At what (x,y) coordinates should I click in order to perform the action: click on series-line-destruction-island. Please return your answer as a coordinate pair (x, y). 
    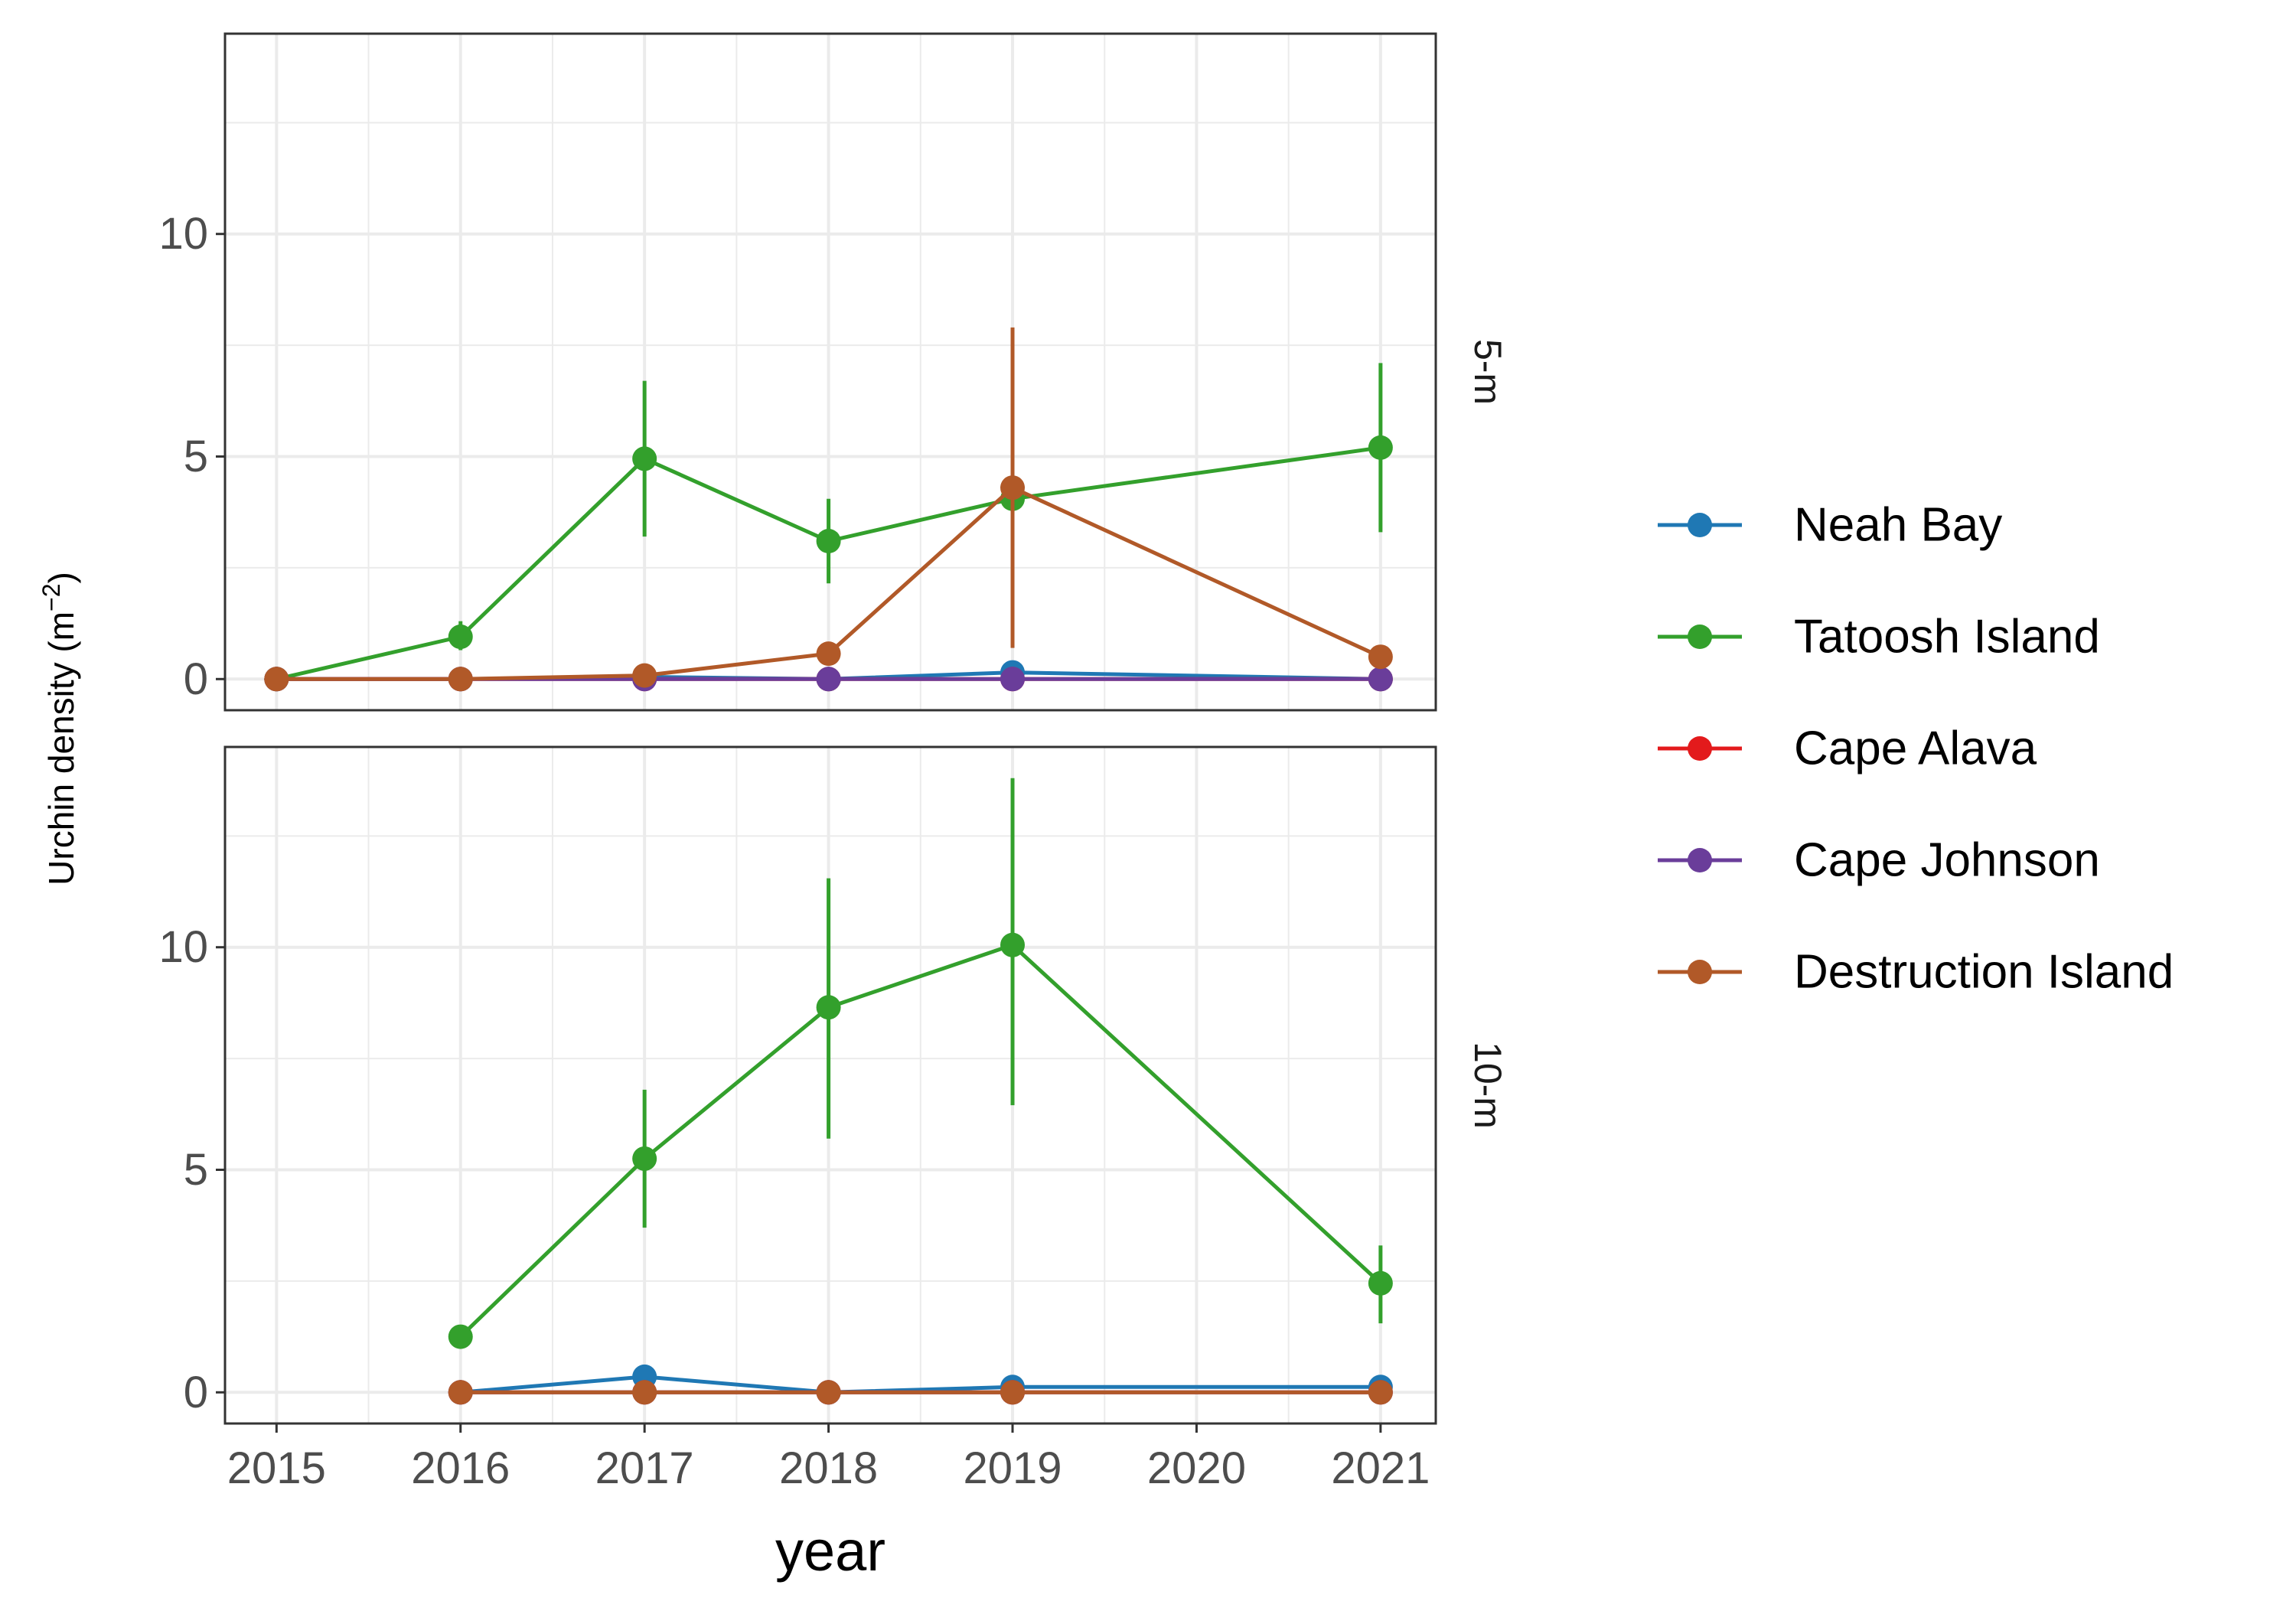
    Looking at the image, I should click on (828, 583).